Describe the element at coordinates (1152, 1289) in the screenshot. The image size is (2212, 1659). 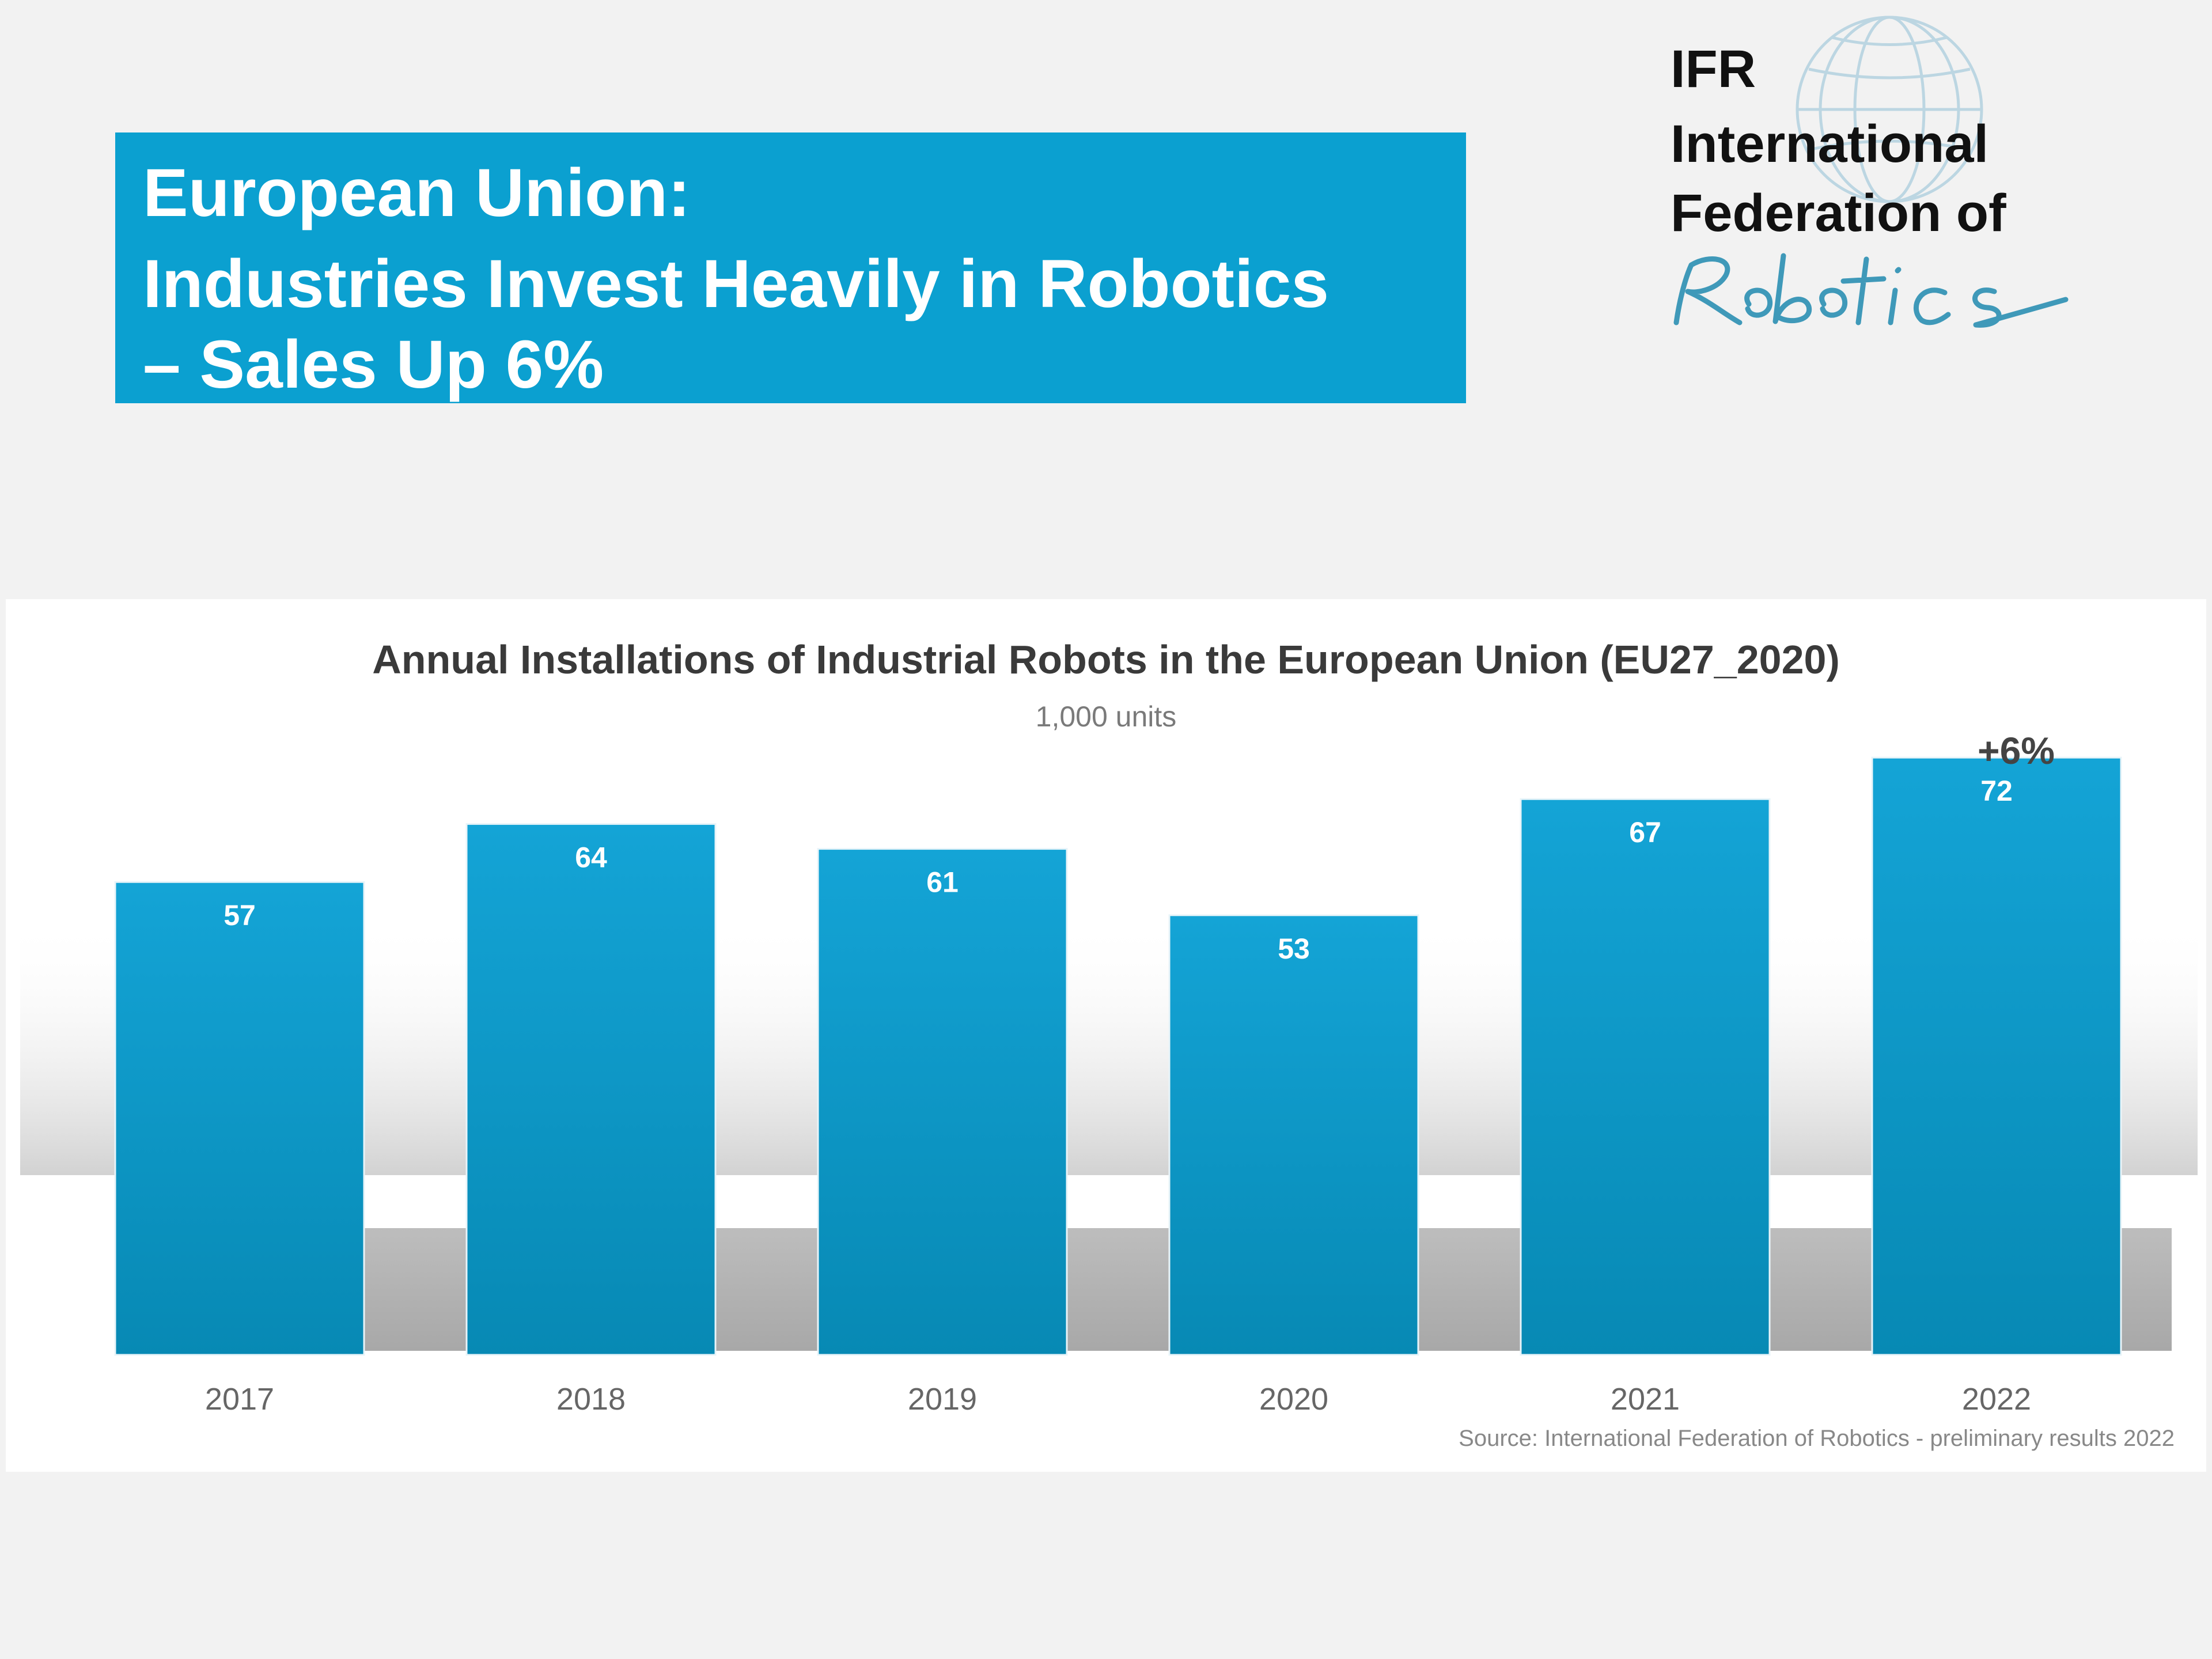
I see `chart-floor-shadow` at that location.